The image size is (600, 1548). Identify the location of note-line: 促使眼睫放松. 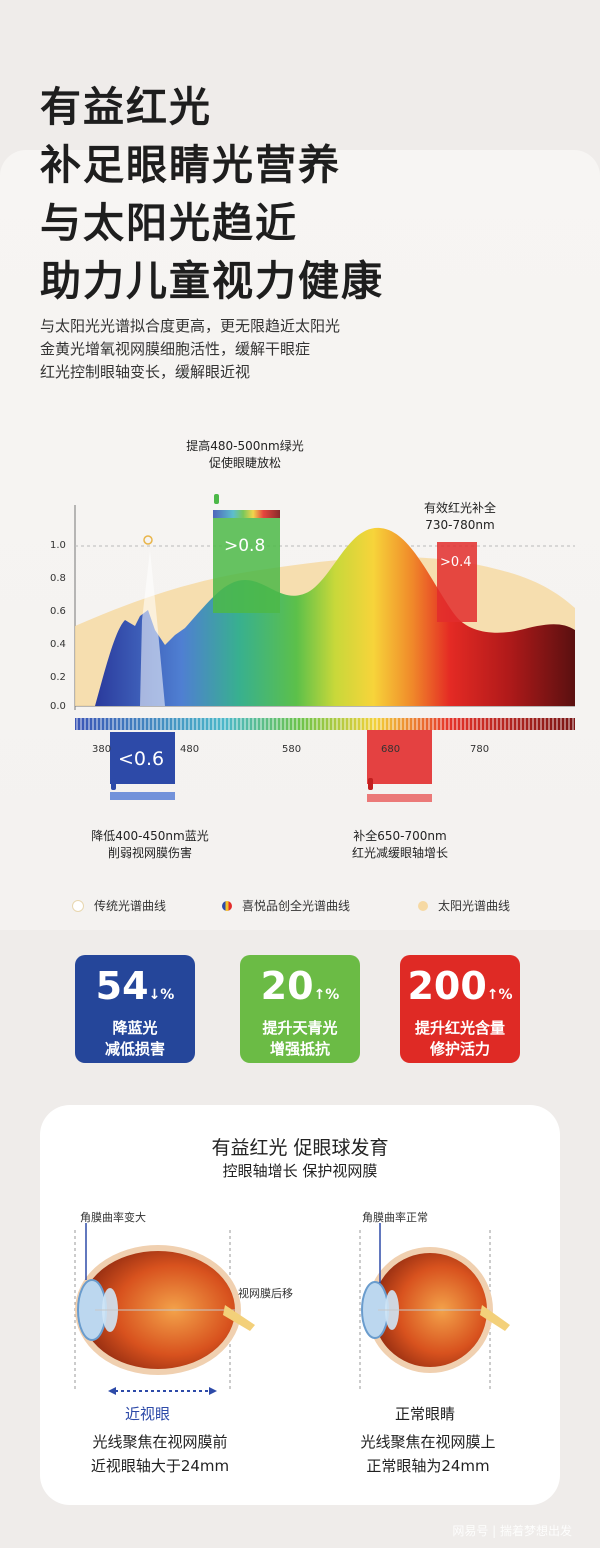
(244, 463).